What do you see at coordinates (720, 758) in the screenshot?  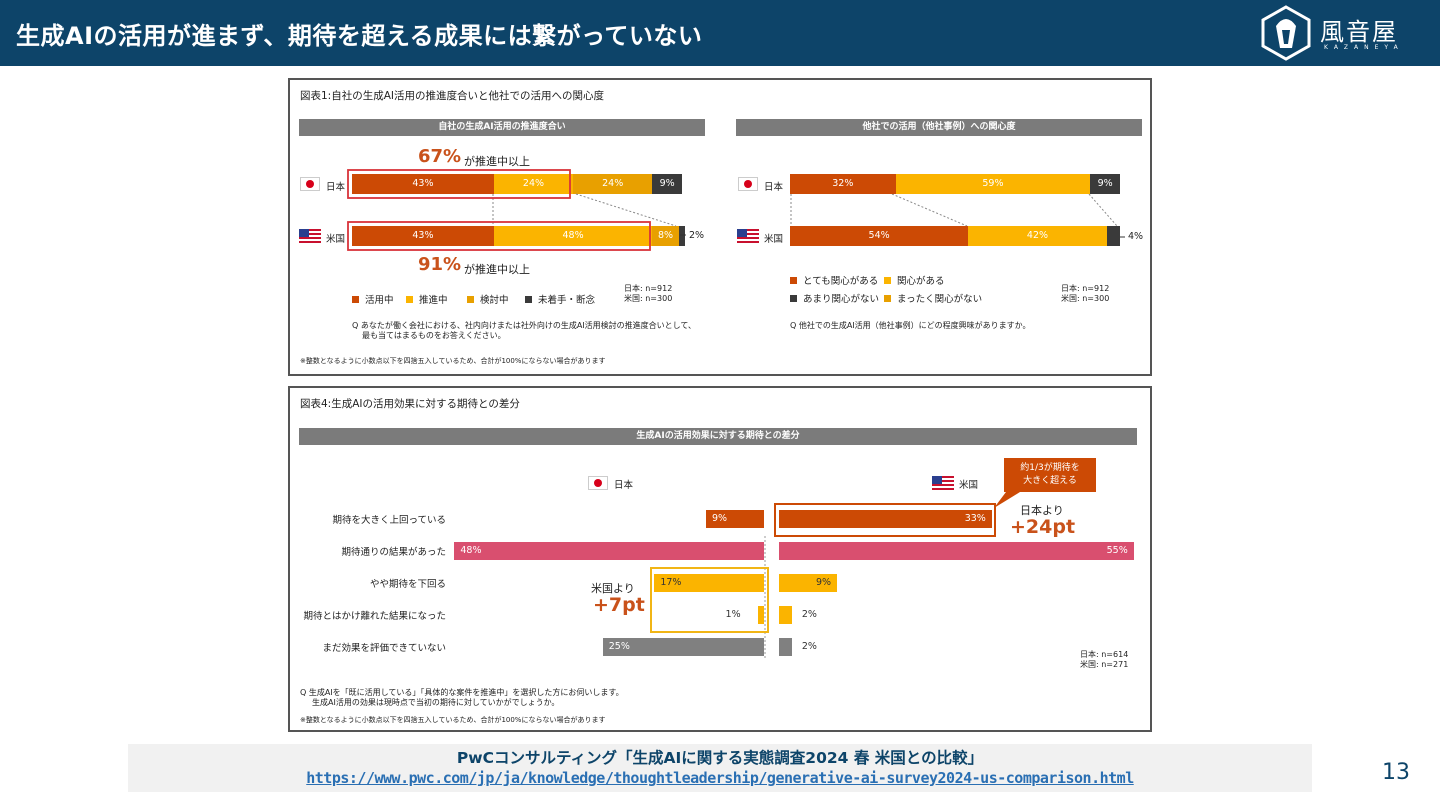 I see `source-title: PwCコンサルティング「生成AIに関する実態調査2024 春 米国との比較」` at bounding box center [720, 758].